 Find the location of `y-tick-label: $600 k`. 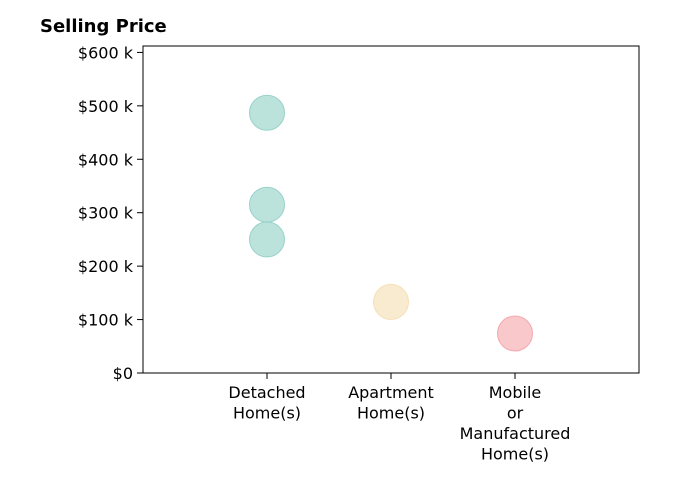

y-tick-label: $600 k is located at coordinates (106, 52).